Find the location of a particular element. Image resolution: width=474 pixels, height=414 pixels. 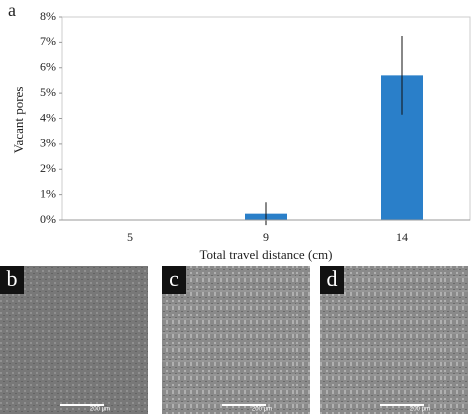

shade is located at coordinates (74, 340).